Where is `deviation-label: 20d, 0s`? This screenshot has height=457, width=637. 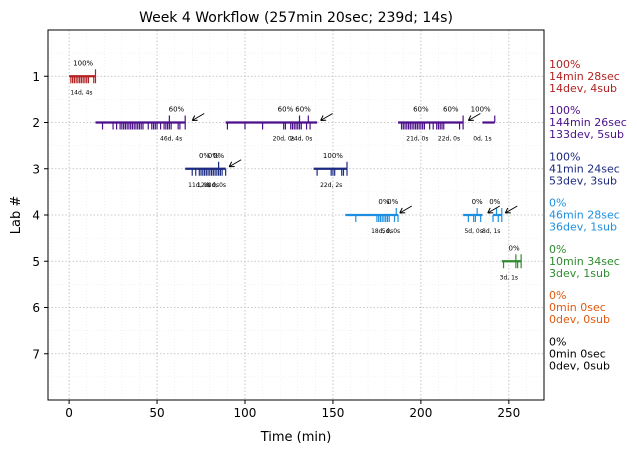
deviation-label: 20d, 0s is located at coordinates (284, 139).